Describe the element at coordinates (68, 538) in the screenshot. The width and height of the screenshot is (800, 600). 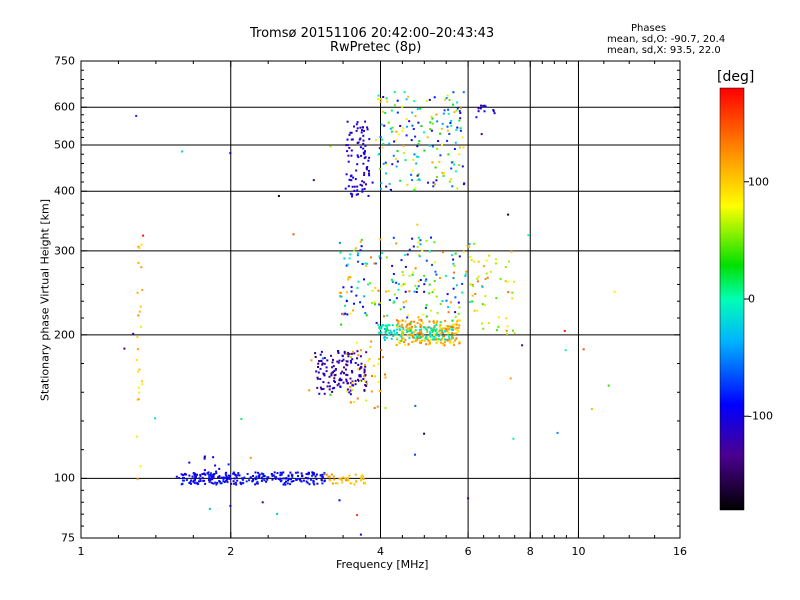
I see `y-tick-label: 75` at that location.